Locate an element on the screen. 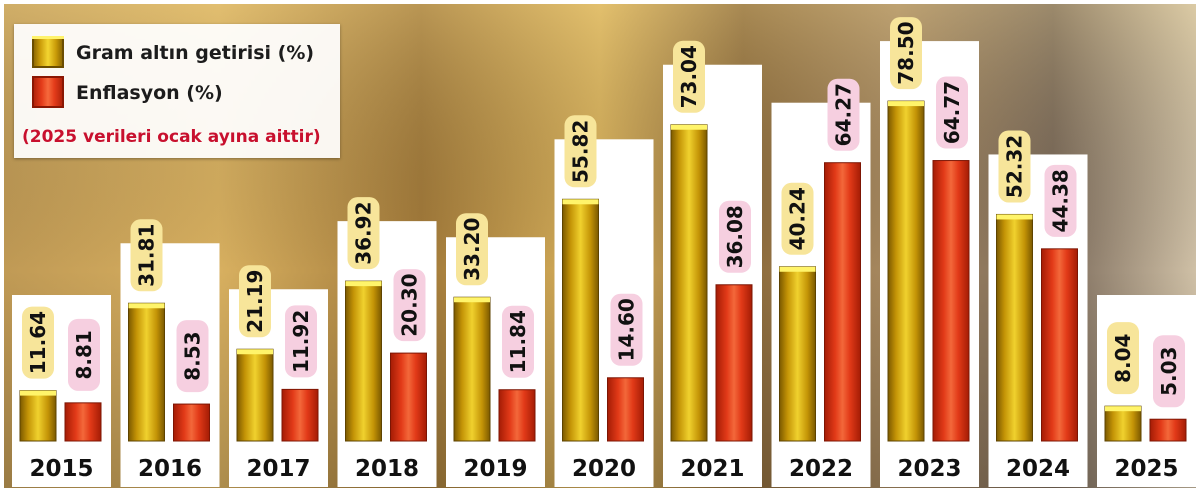 Image resolution: width=1200 pixels, height=492 pixels. data-label-enflasyon: 36.08 is located at coordinates (735, 236).